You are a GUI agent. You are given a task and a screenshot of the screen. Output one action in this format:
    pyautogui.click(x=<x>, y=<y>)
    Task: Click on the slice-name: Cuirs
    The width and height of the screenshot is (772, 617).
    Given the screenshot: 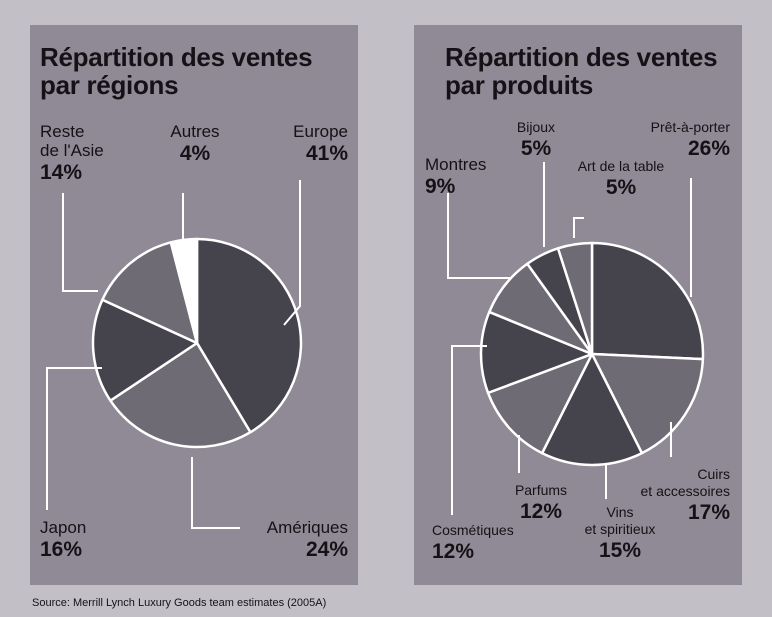 What is the action you would take?
    pyautogui.click(x=713, y=474)
    